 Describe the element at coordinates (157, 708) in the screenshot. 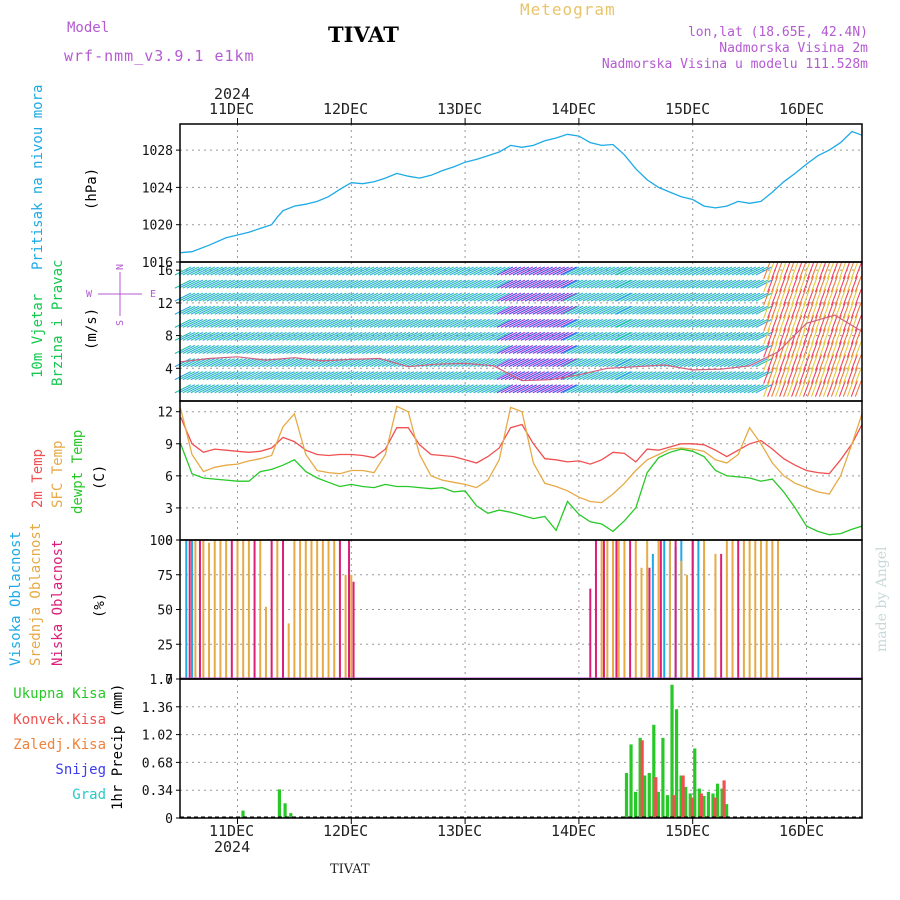

I see `precip-tick-label: 1.36` at that location.